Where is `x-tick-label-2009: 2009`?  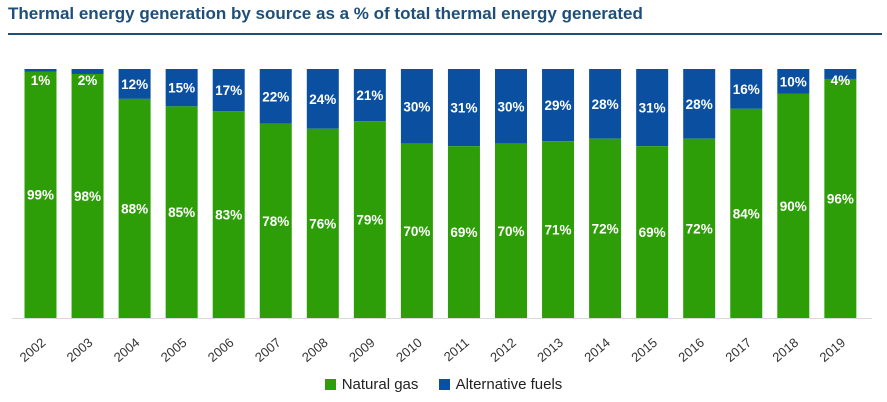 x-tick-label-2009: 2009 is located at coordinates (362, 350).